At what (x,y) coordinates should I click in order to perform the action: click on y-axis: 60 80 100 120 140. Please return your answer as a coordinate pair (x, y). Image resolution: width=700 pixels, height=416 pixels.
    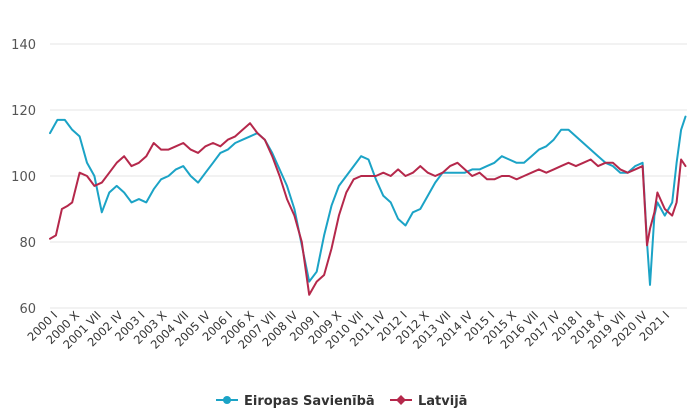
    Looking at the image, I should click on (23, 177).